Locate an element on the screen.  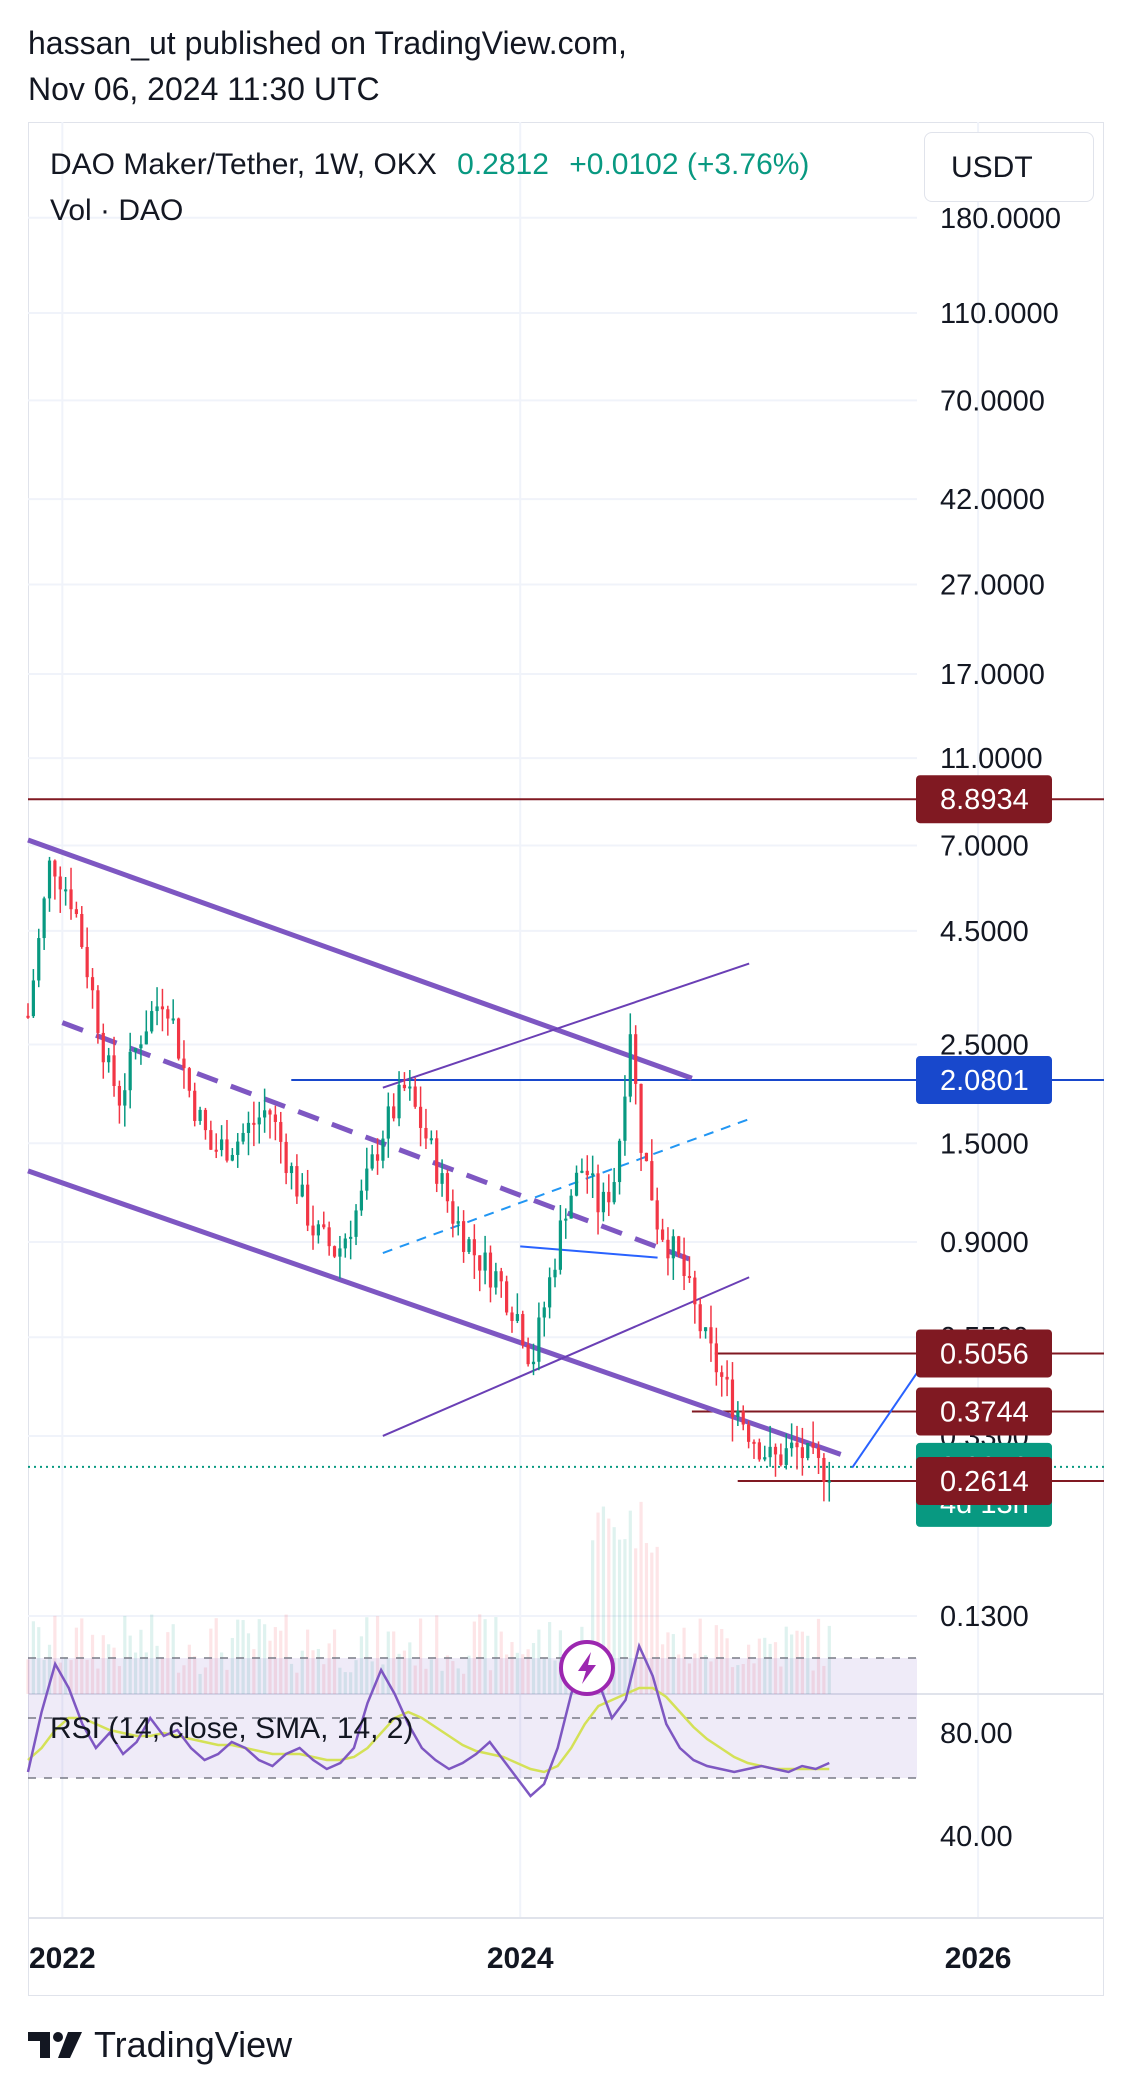
rising-channel-mid is located at coordinates (566, 1186).